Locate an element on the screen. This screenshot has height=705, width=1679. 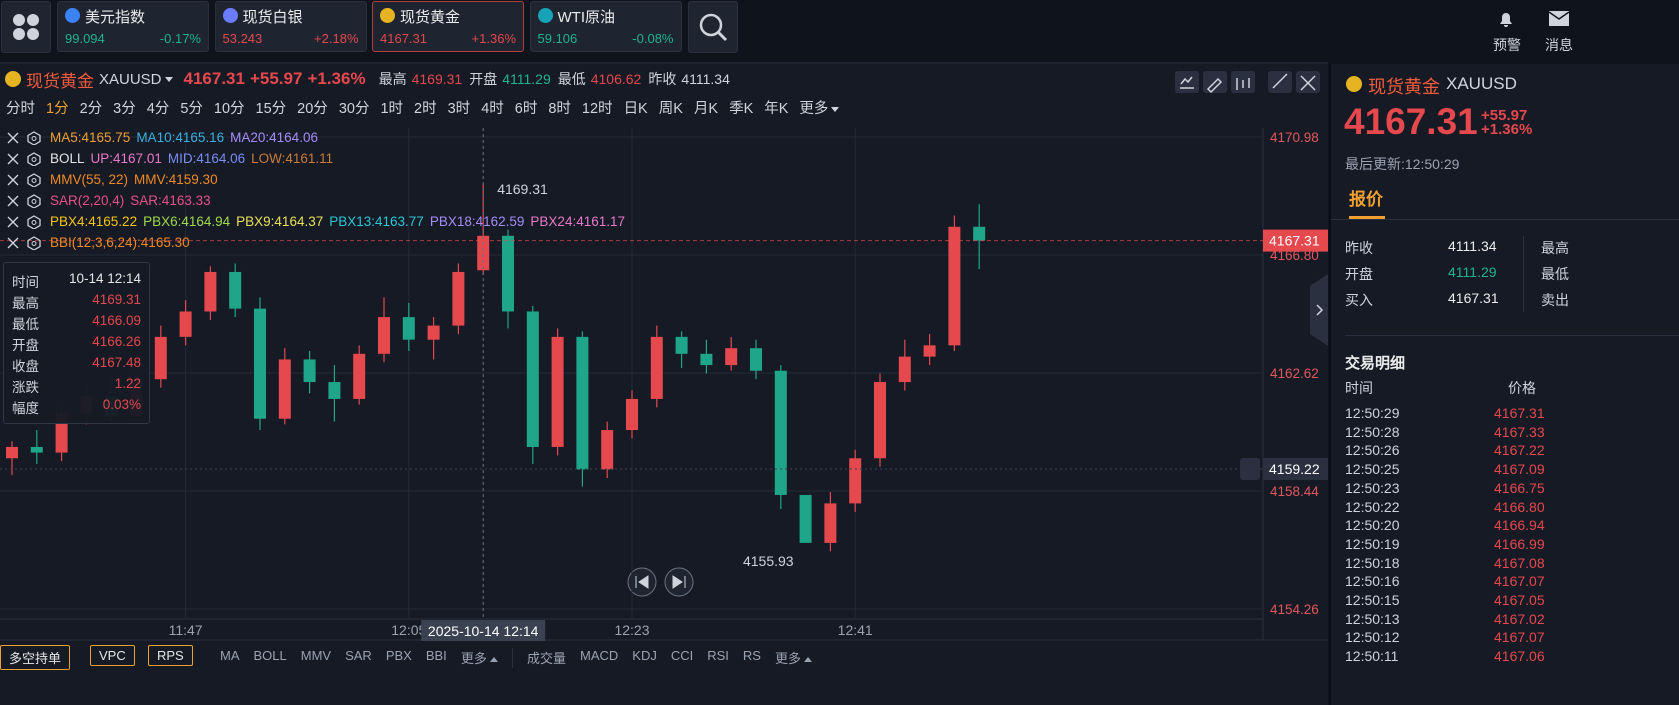
trade-price: 4167.06 is located at coordinates (1519, 656).